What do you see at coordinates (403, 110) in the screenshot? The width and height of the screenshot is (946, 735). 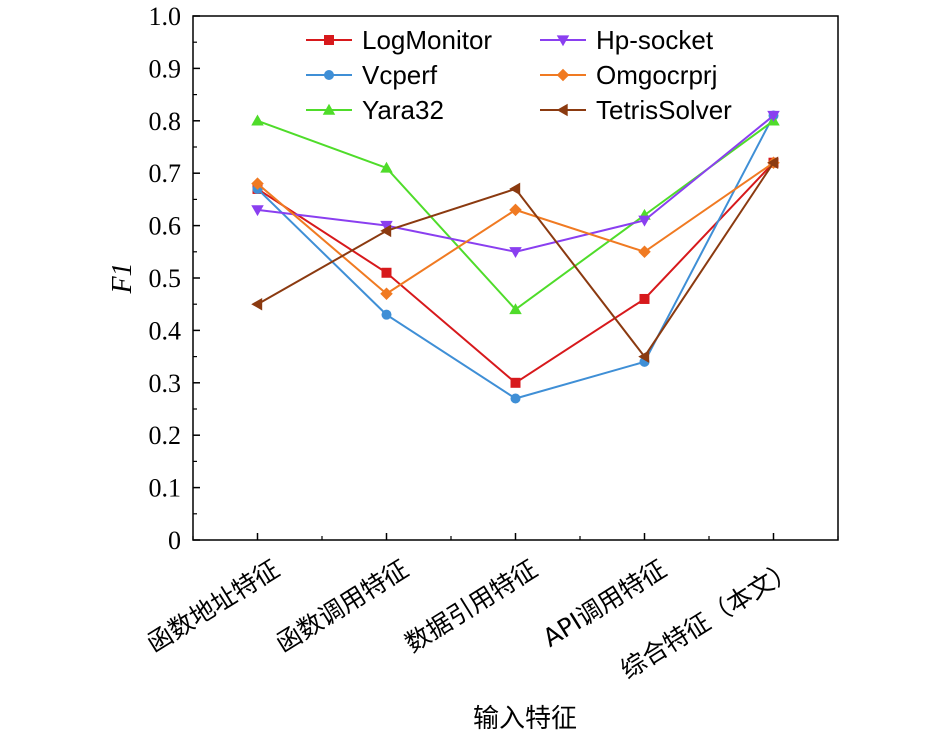 I see `legend-label: Yara32` at bounding box center [403, 110].